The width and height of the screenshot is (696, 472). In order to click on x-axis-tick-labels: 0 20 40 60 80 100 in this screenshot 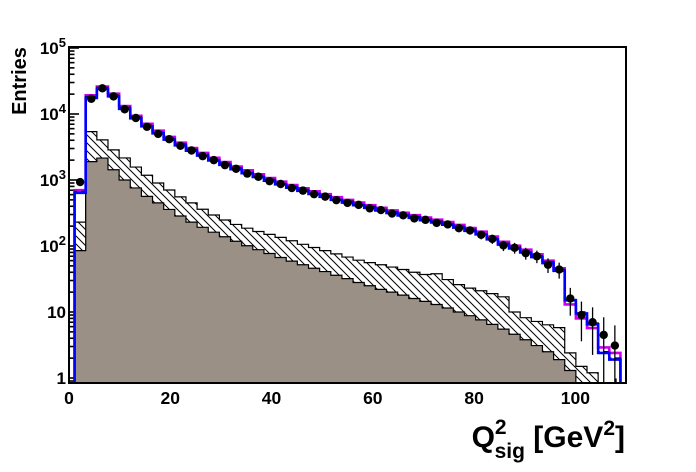, I will do `click(327, 398)`.